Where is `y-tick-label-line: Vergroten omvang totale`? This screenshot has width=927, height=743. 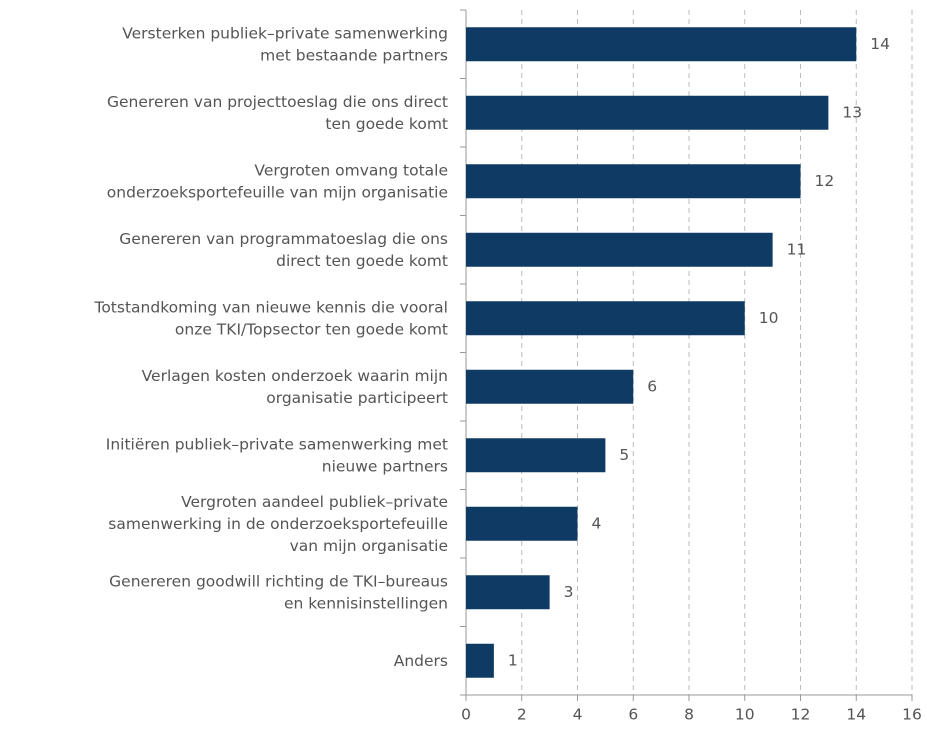 y-tick-label-line: Vergroten omvang totale is located at coordinates (351, 170).